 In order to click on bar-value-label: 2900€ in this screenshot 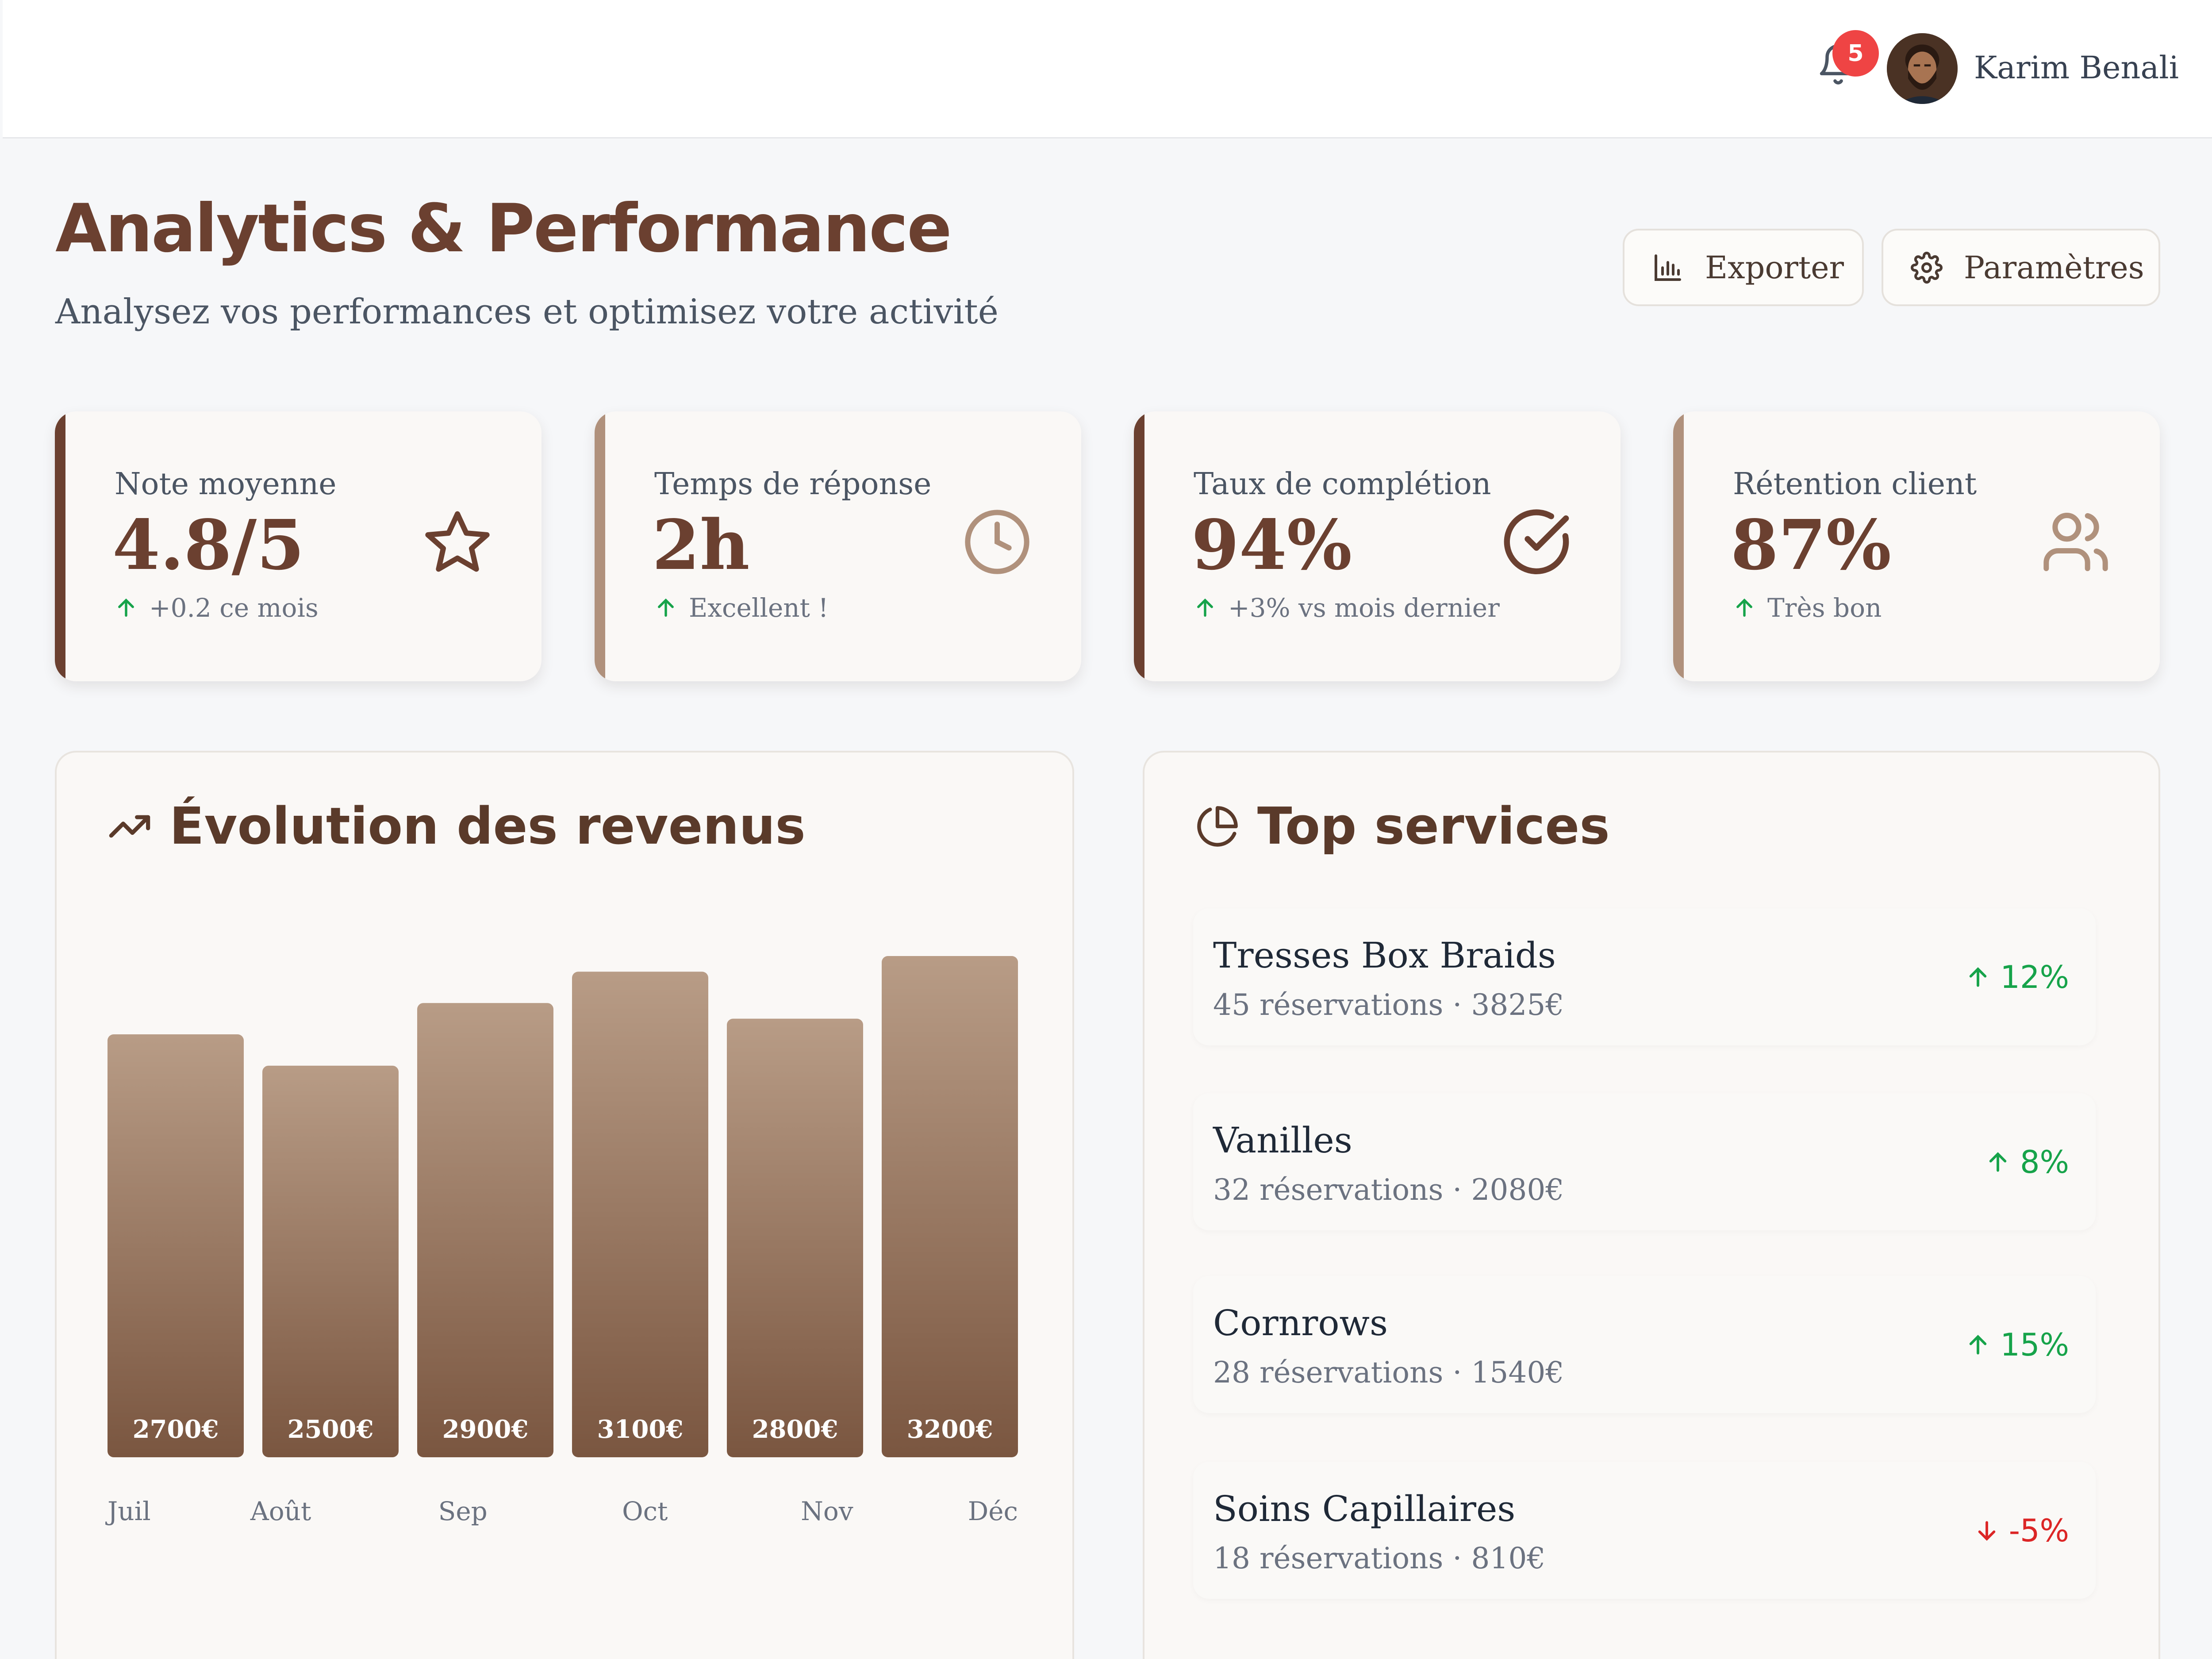, I will do `click(486, 1430)`.